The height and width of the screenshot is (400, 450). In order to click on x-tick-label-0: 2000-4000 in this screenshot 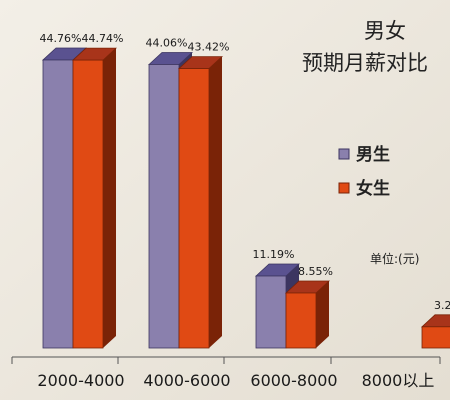, I will do `click(80, 380)`.